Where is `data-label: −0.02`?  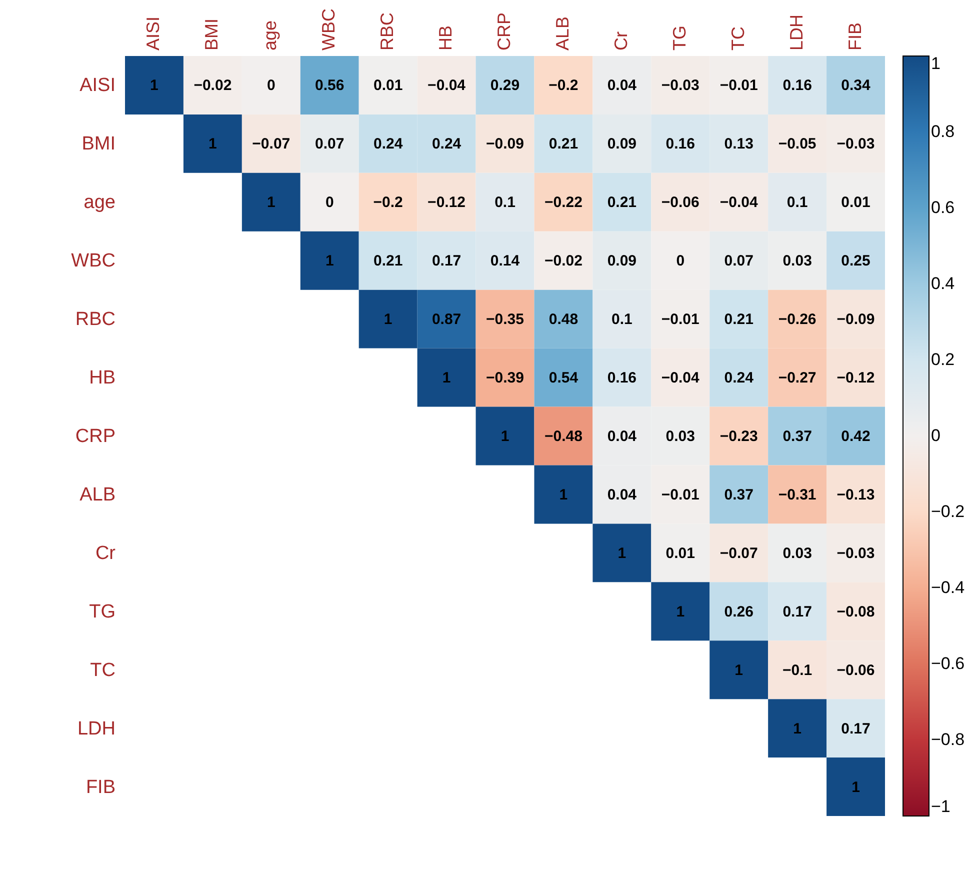 data-label: −0.02 is located at coordinates (213, 85).